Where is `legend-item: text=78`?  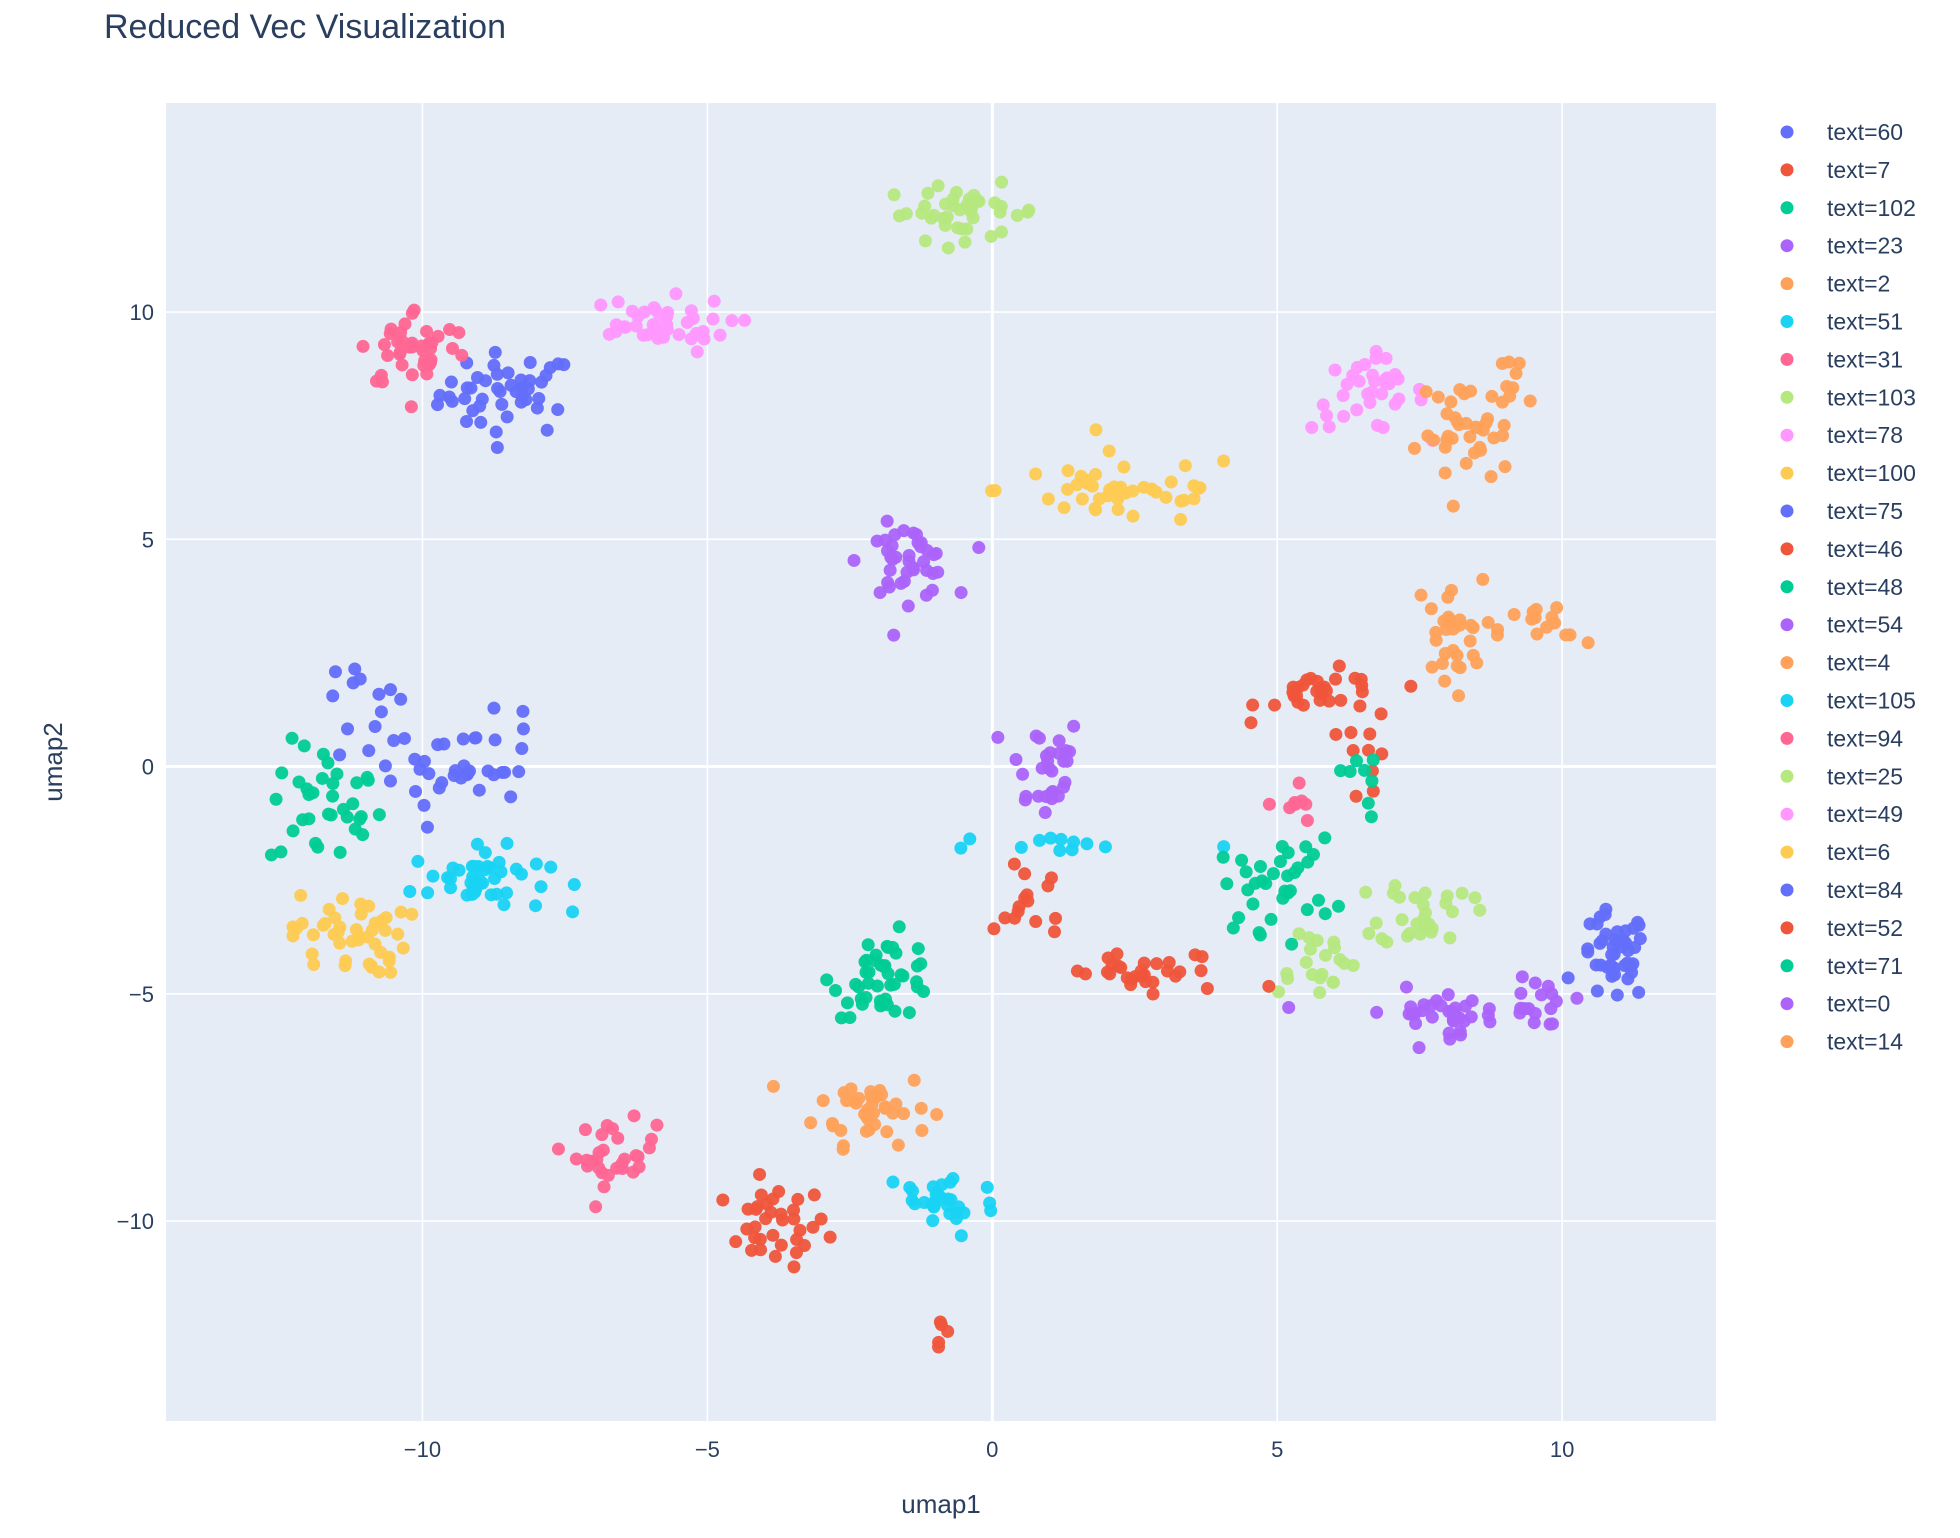
legend-item: text=78 is located at coordinates (1842, 435).